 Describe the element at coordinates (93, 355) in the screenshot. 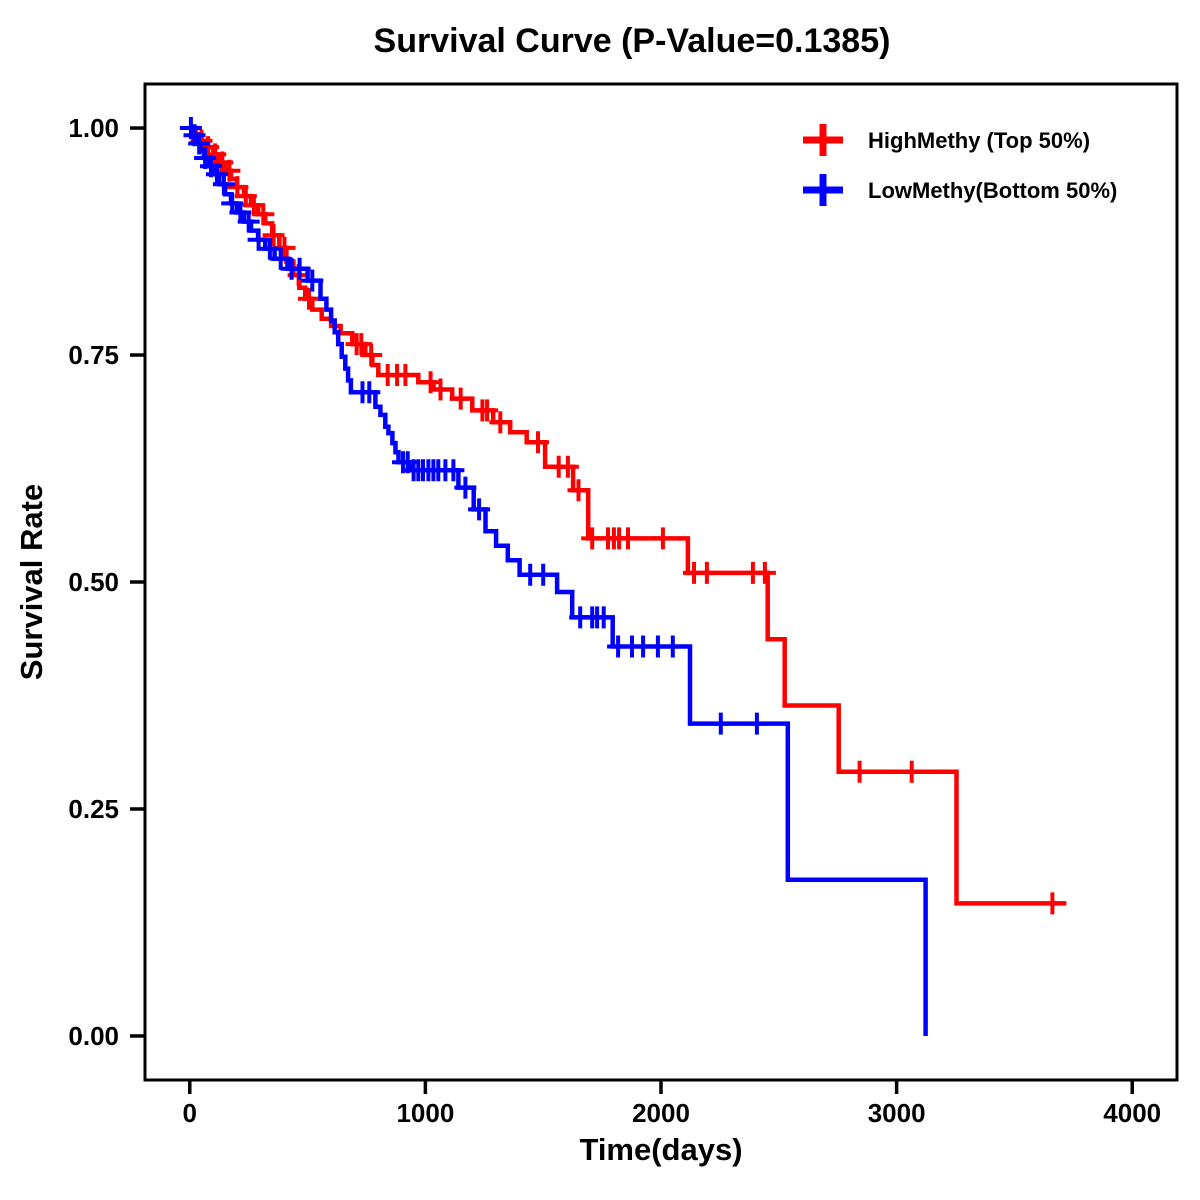

I see `y-tick-label: 0.75` at that location.